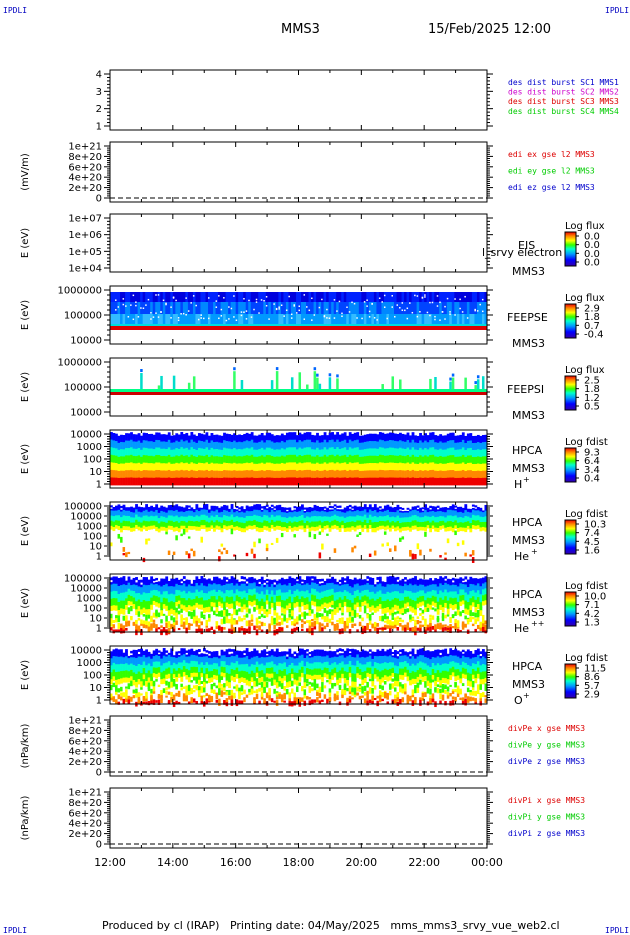 The height and width of the screenshot is (935, 630). Describe the element at coordinates (83, 316) in the screenshot. I see `y-tick-label: 100000` at that location.